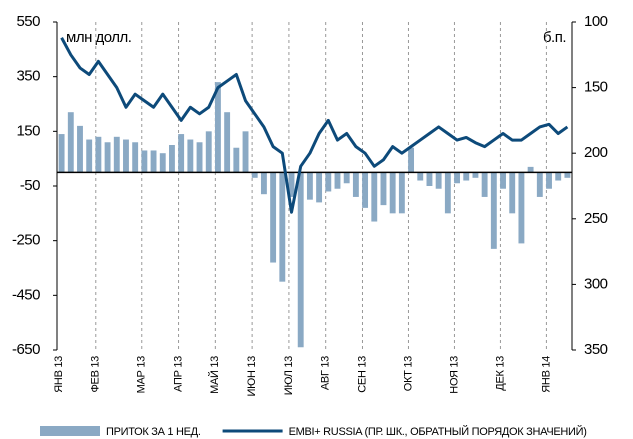 This screenshot has height=439, width=633. What do you see at coordinates (596, 283) in the screenshot?
I see `y2-tick-label: 300` at bounding box center [596, 283].